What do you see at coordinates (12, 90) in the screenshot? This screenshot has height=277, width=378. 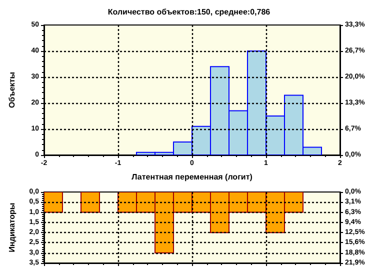 I see `y-axis-title: Объекты` at bounding box center [12, 90].